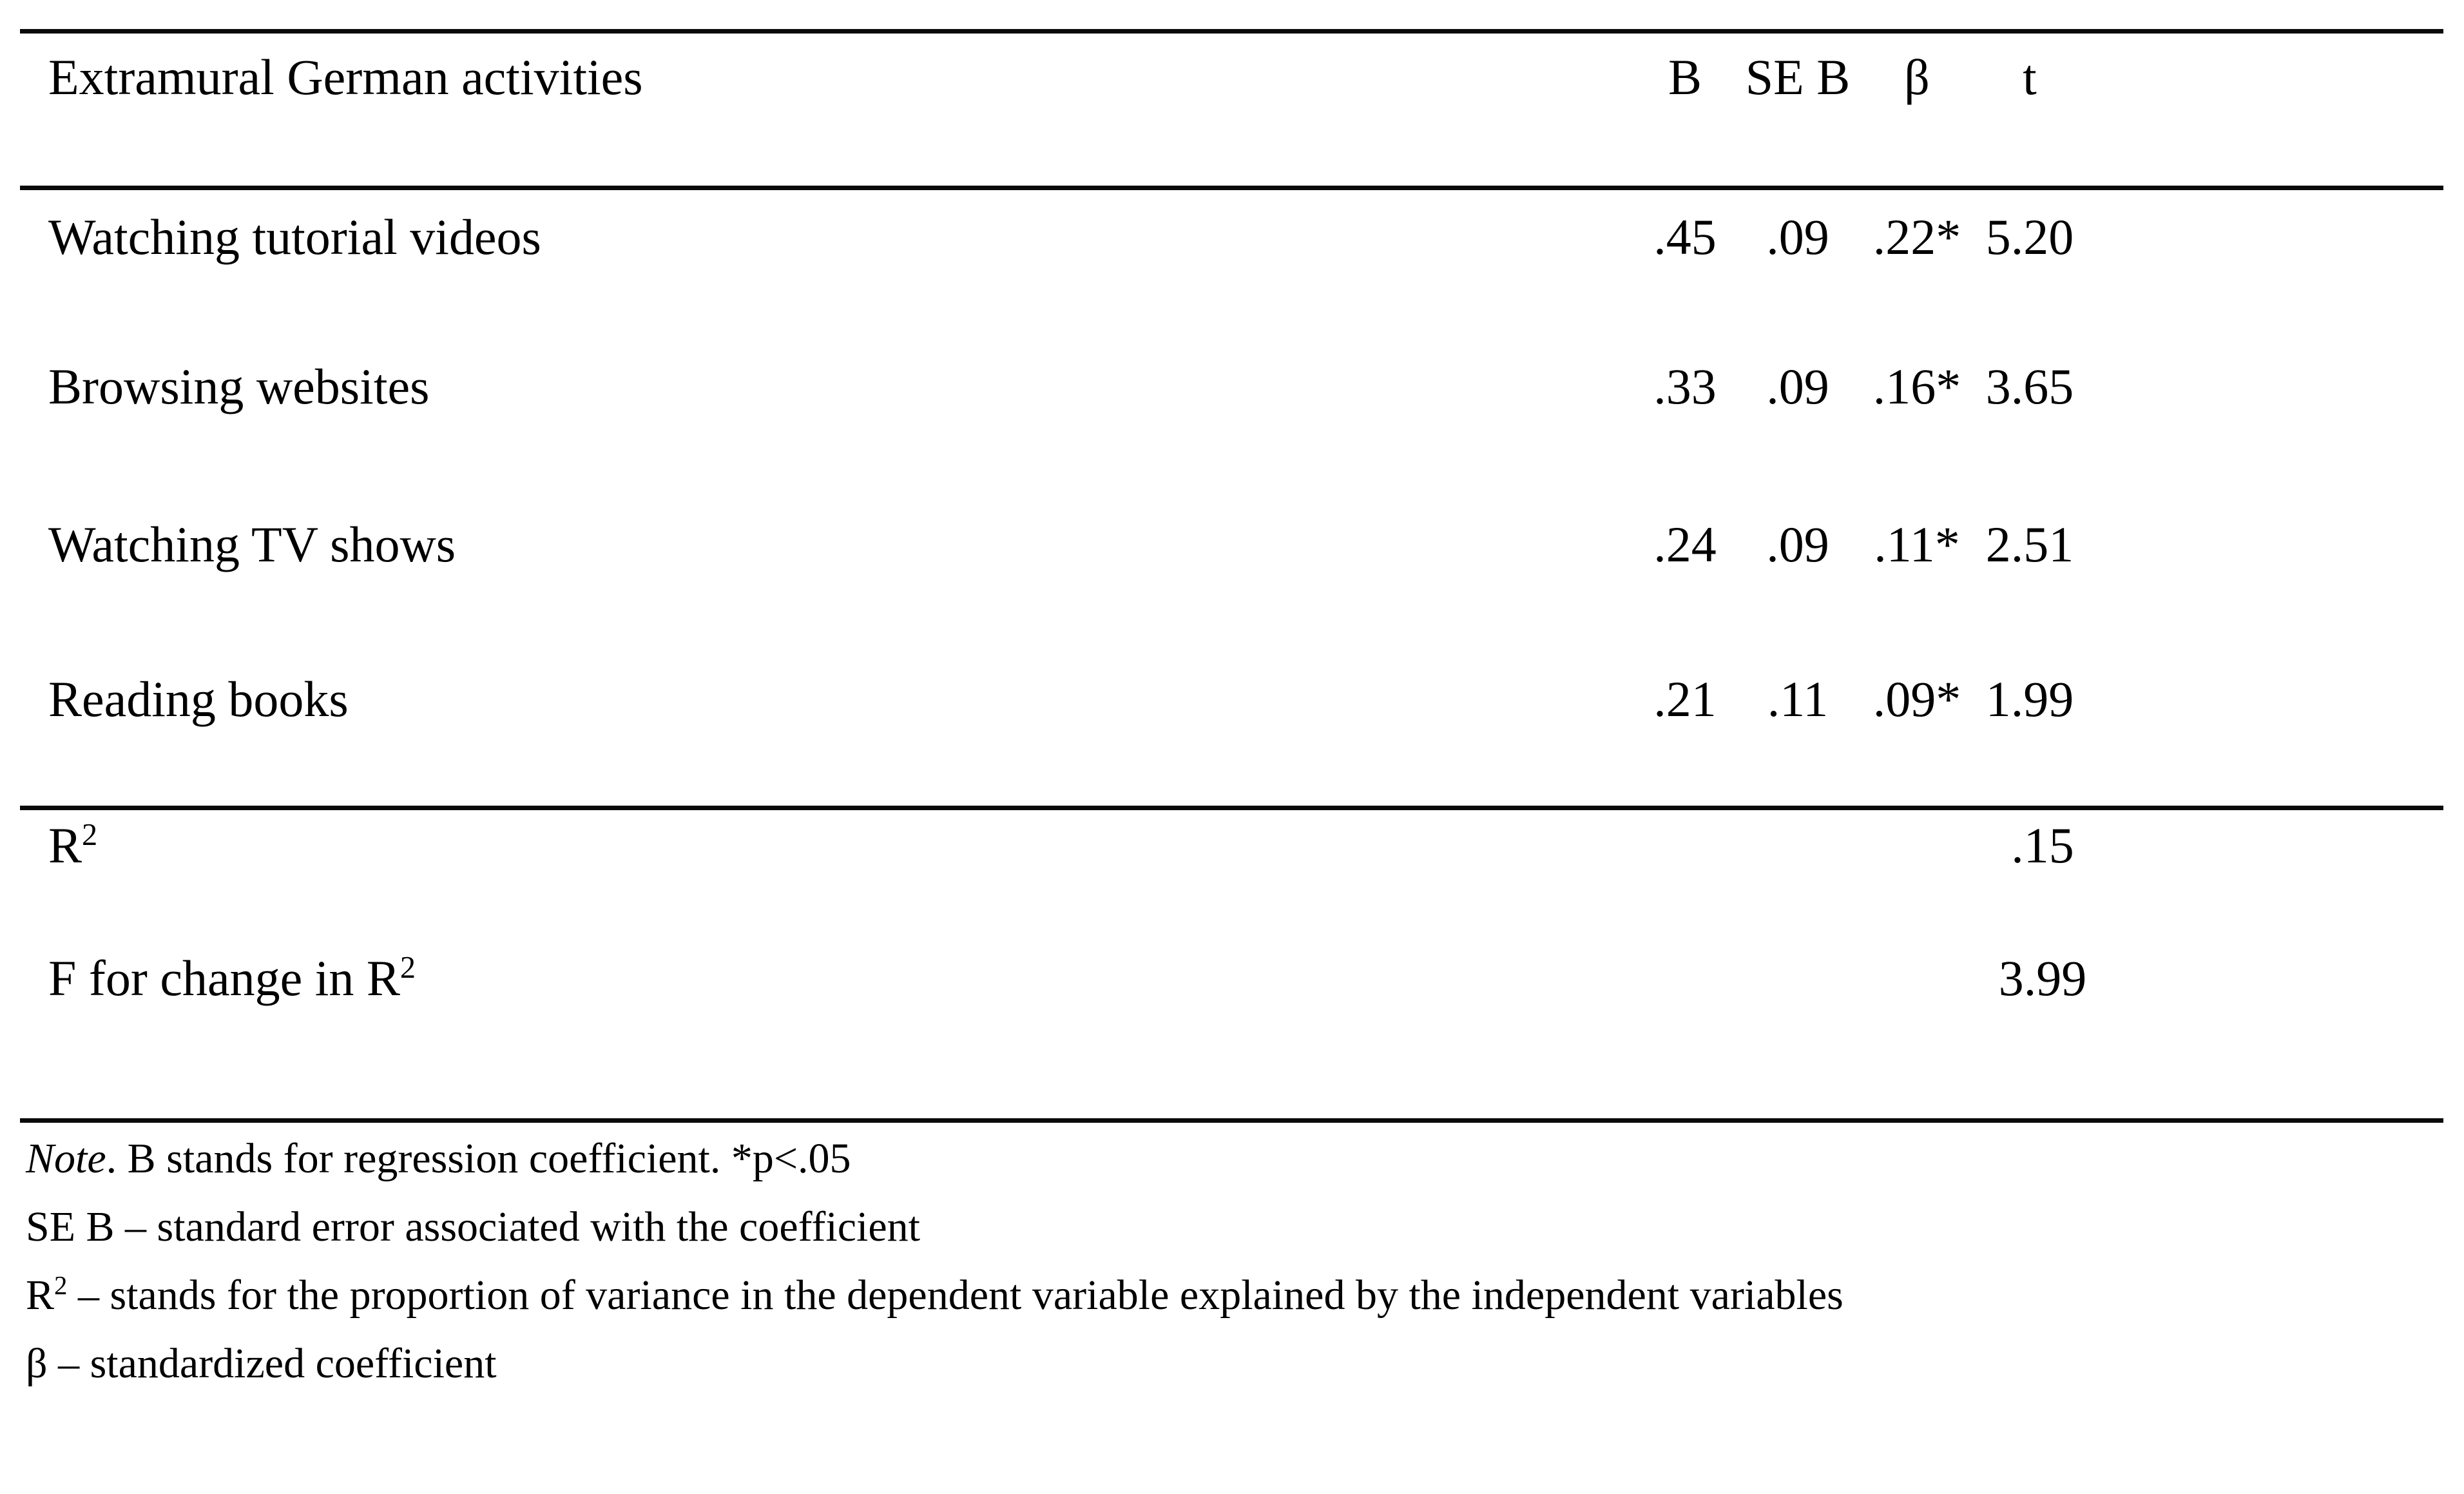  I want to click on table-note-line-4: β – standardized coefficient, so click(261, 1364).